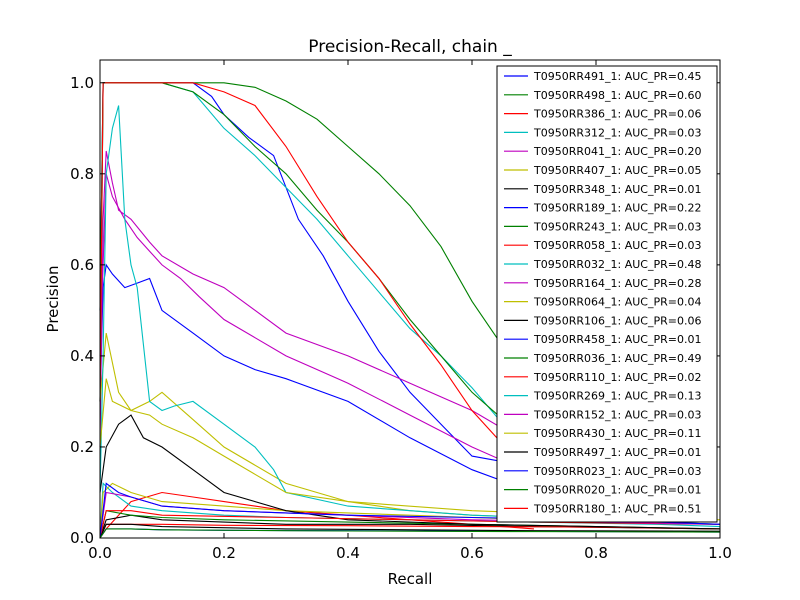 This screenshot has width=800, height=600. What do you see at coordinates (82, 447) in the screenshot?
I see `y-tick-label: 0.2` at bounding box center [82, 447].